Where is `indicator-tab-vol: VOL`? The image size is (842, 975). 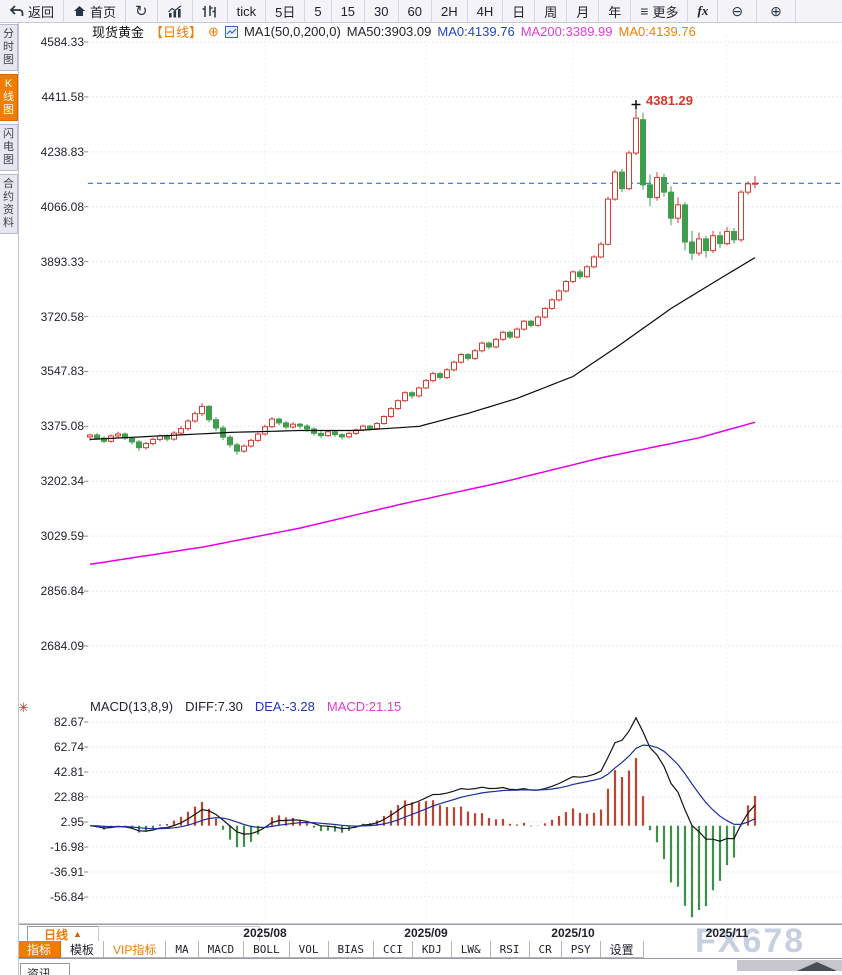
indicator-tab-vol: VOL is located at coordinates (309, 949).